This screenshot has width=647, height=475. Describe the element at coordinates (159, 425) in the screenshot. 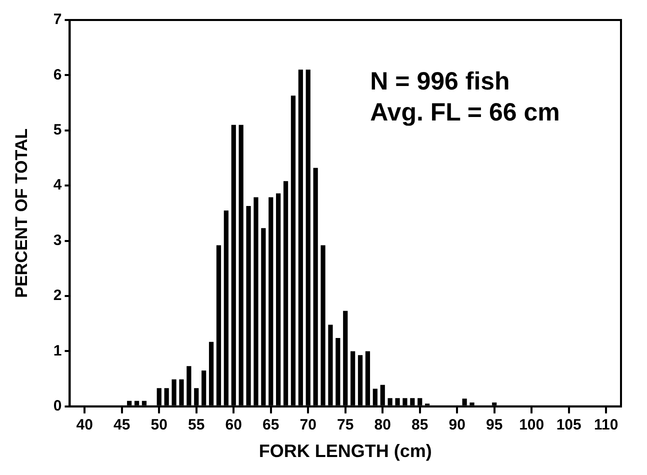

I see `x-tick-label: 50` at that location.